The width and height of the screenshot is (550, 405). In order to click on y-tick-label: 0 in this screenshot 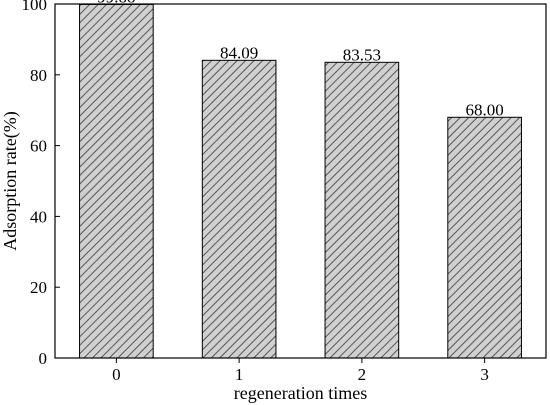, I will do `click(43, 358)`.